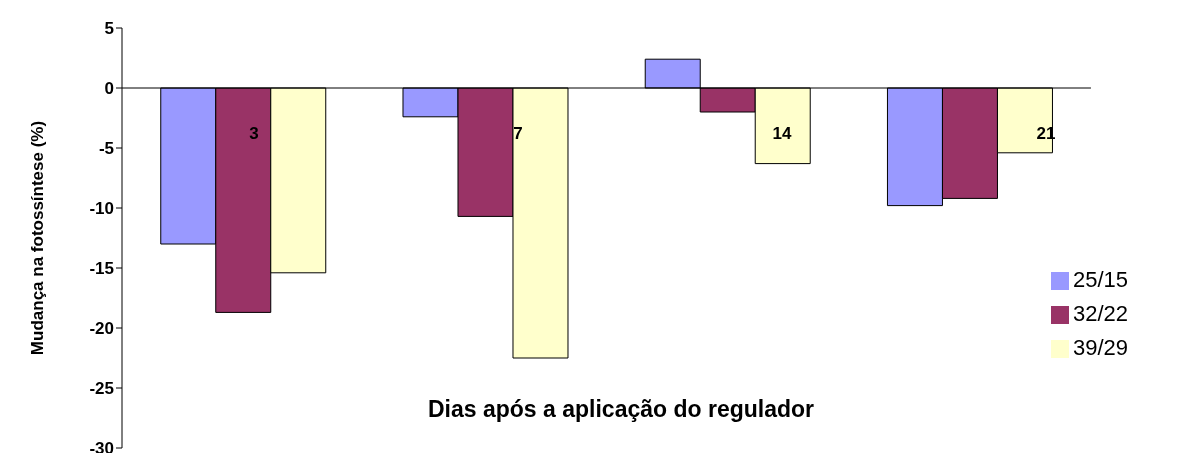 The image size is (1189, 457). I want to click on y-tick-label: -25, so click(101, 389).